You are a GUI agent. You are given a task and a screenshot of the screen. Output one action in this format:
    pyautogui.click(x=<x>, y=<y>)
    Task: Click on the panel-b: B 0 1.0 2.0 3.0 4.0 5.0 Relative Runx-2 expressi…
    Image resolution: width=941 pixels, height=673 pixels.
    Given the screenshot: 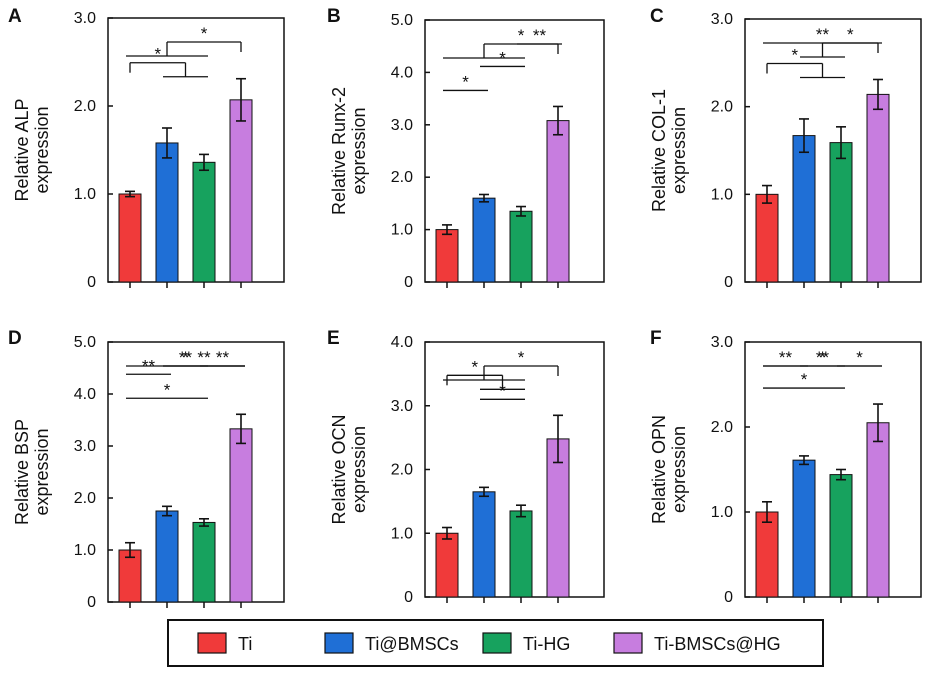 What is the action you would take?
    pyautogui.click(x=466, y=148)
    